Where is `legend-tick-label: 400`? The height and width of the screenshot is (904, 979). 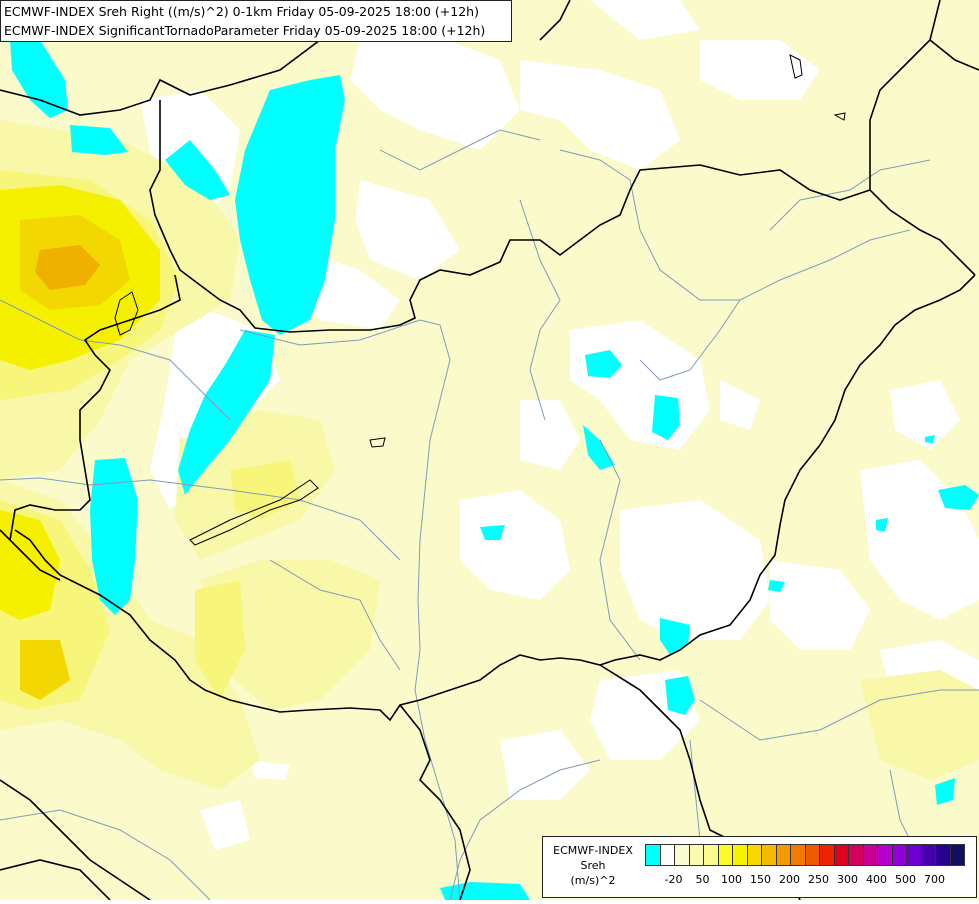 legend-tick-label: 400 is located at coordinates (876, 879).